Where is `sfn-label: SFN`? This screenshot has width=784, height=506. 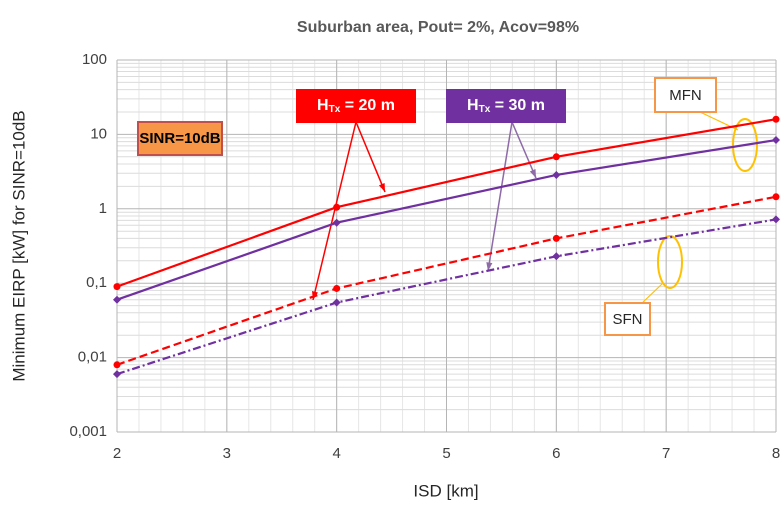
sfn-label: SFN is located at coordinates (628, 319).